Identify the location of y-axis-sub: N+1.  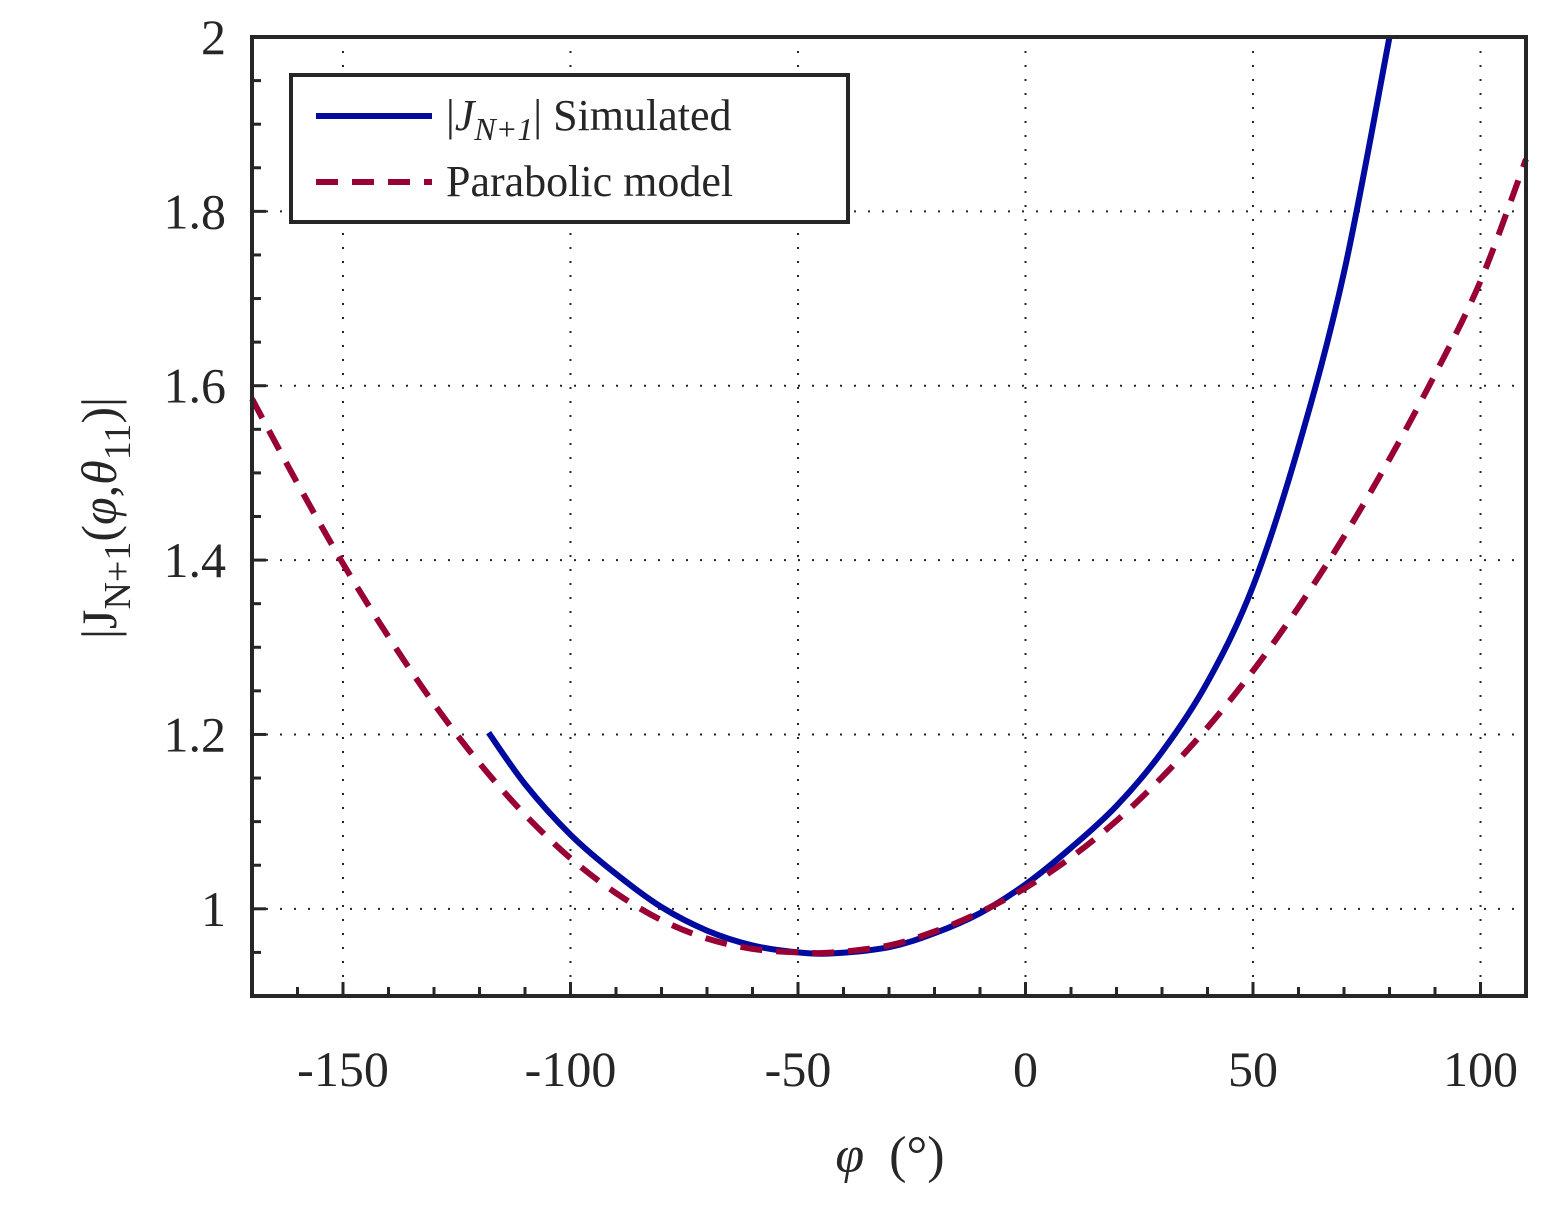
(118, 576).